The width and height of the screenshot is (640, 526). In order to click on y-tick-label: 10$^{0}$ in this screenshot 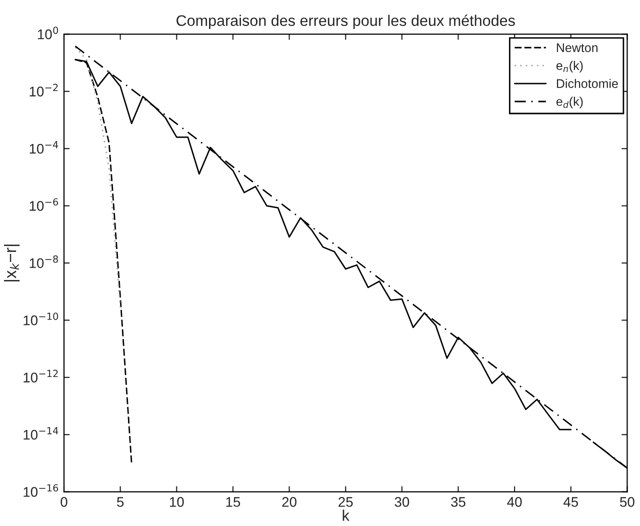, I will do `click(48, 33)`.